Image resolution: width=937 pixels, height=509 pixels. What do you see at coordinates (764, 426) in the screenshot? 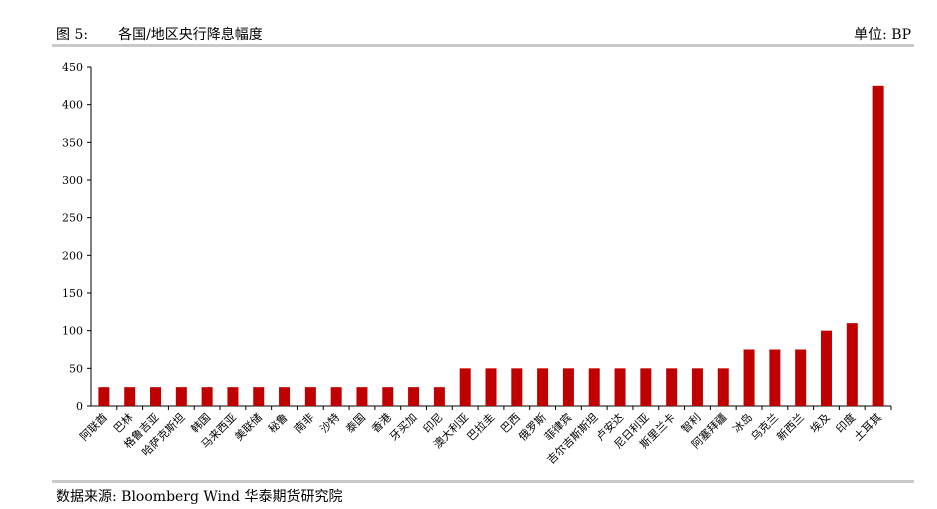
I see `x-tick-label: 乌克兰` at bounding box center [764, 426].